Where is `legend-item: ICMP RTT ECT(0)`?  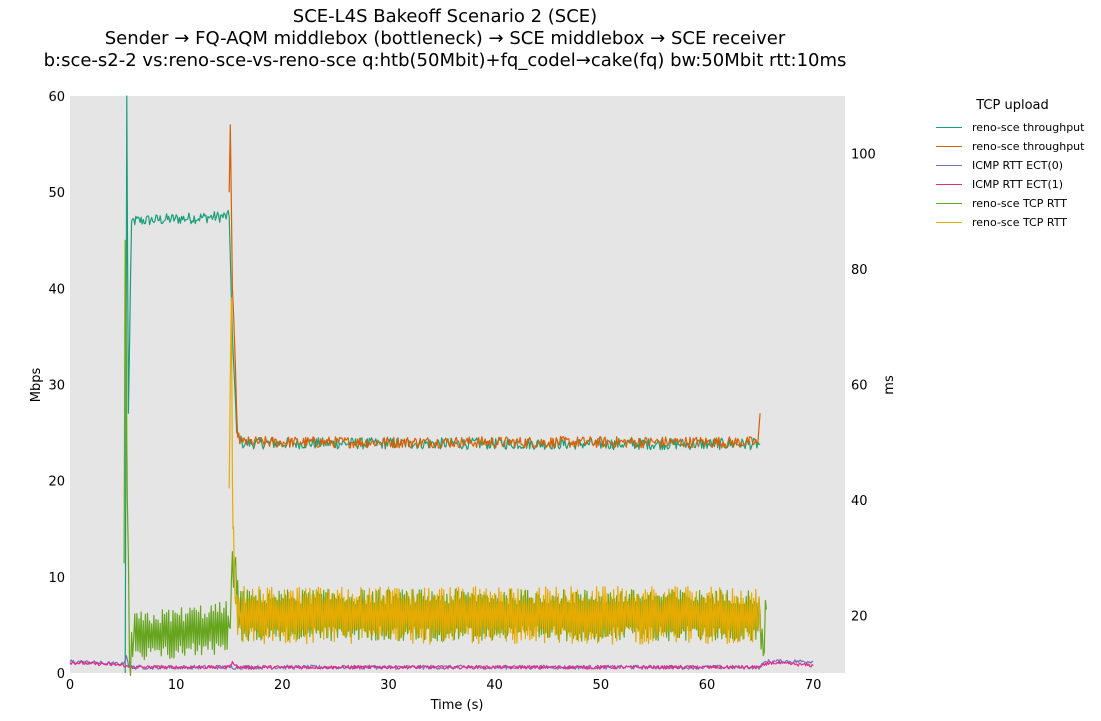
legend-item: ICMP RTT ECT(0) is located at coordinates (1012, 165).